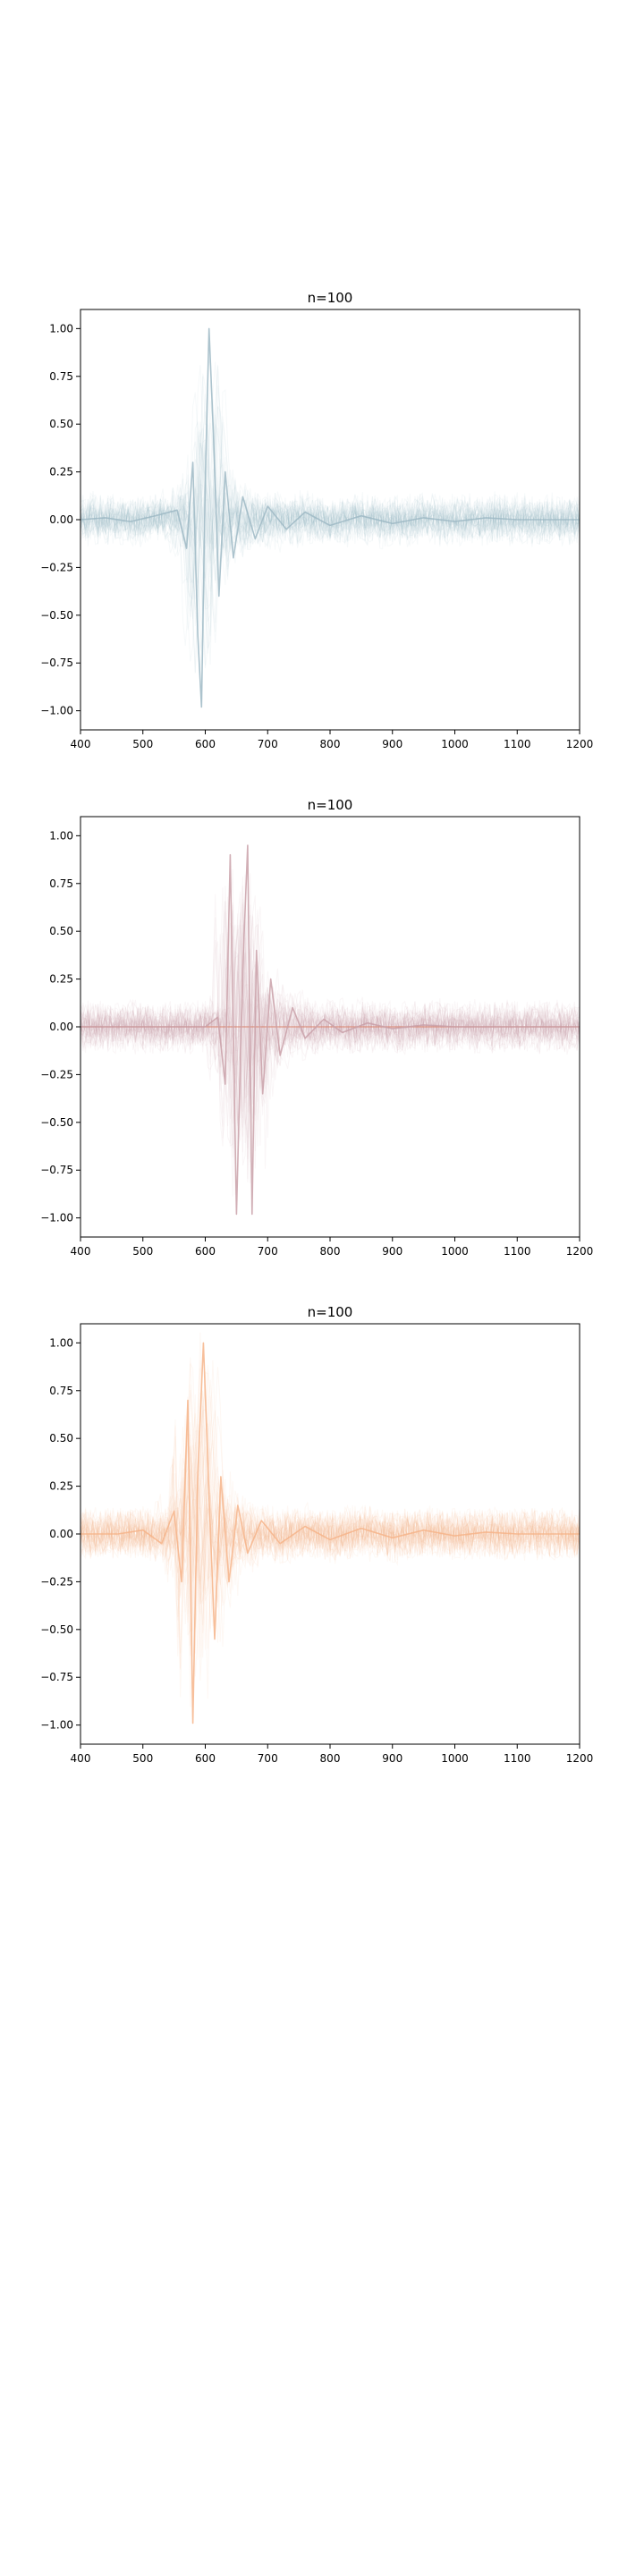 The image size is (644, 2576). Describe the element at coordinates (332, 1754) in the screenshot. I see `x-axis: 400 500 600 700 800 900 1000 1100 1200` at that location.